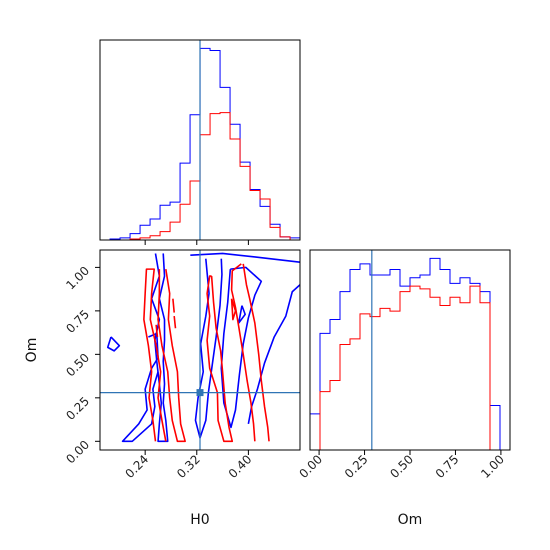 This screenshot has height=550, width=550. I want to click on om-hist-tick-label: 0.50, so click(401, 466).